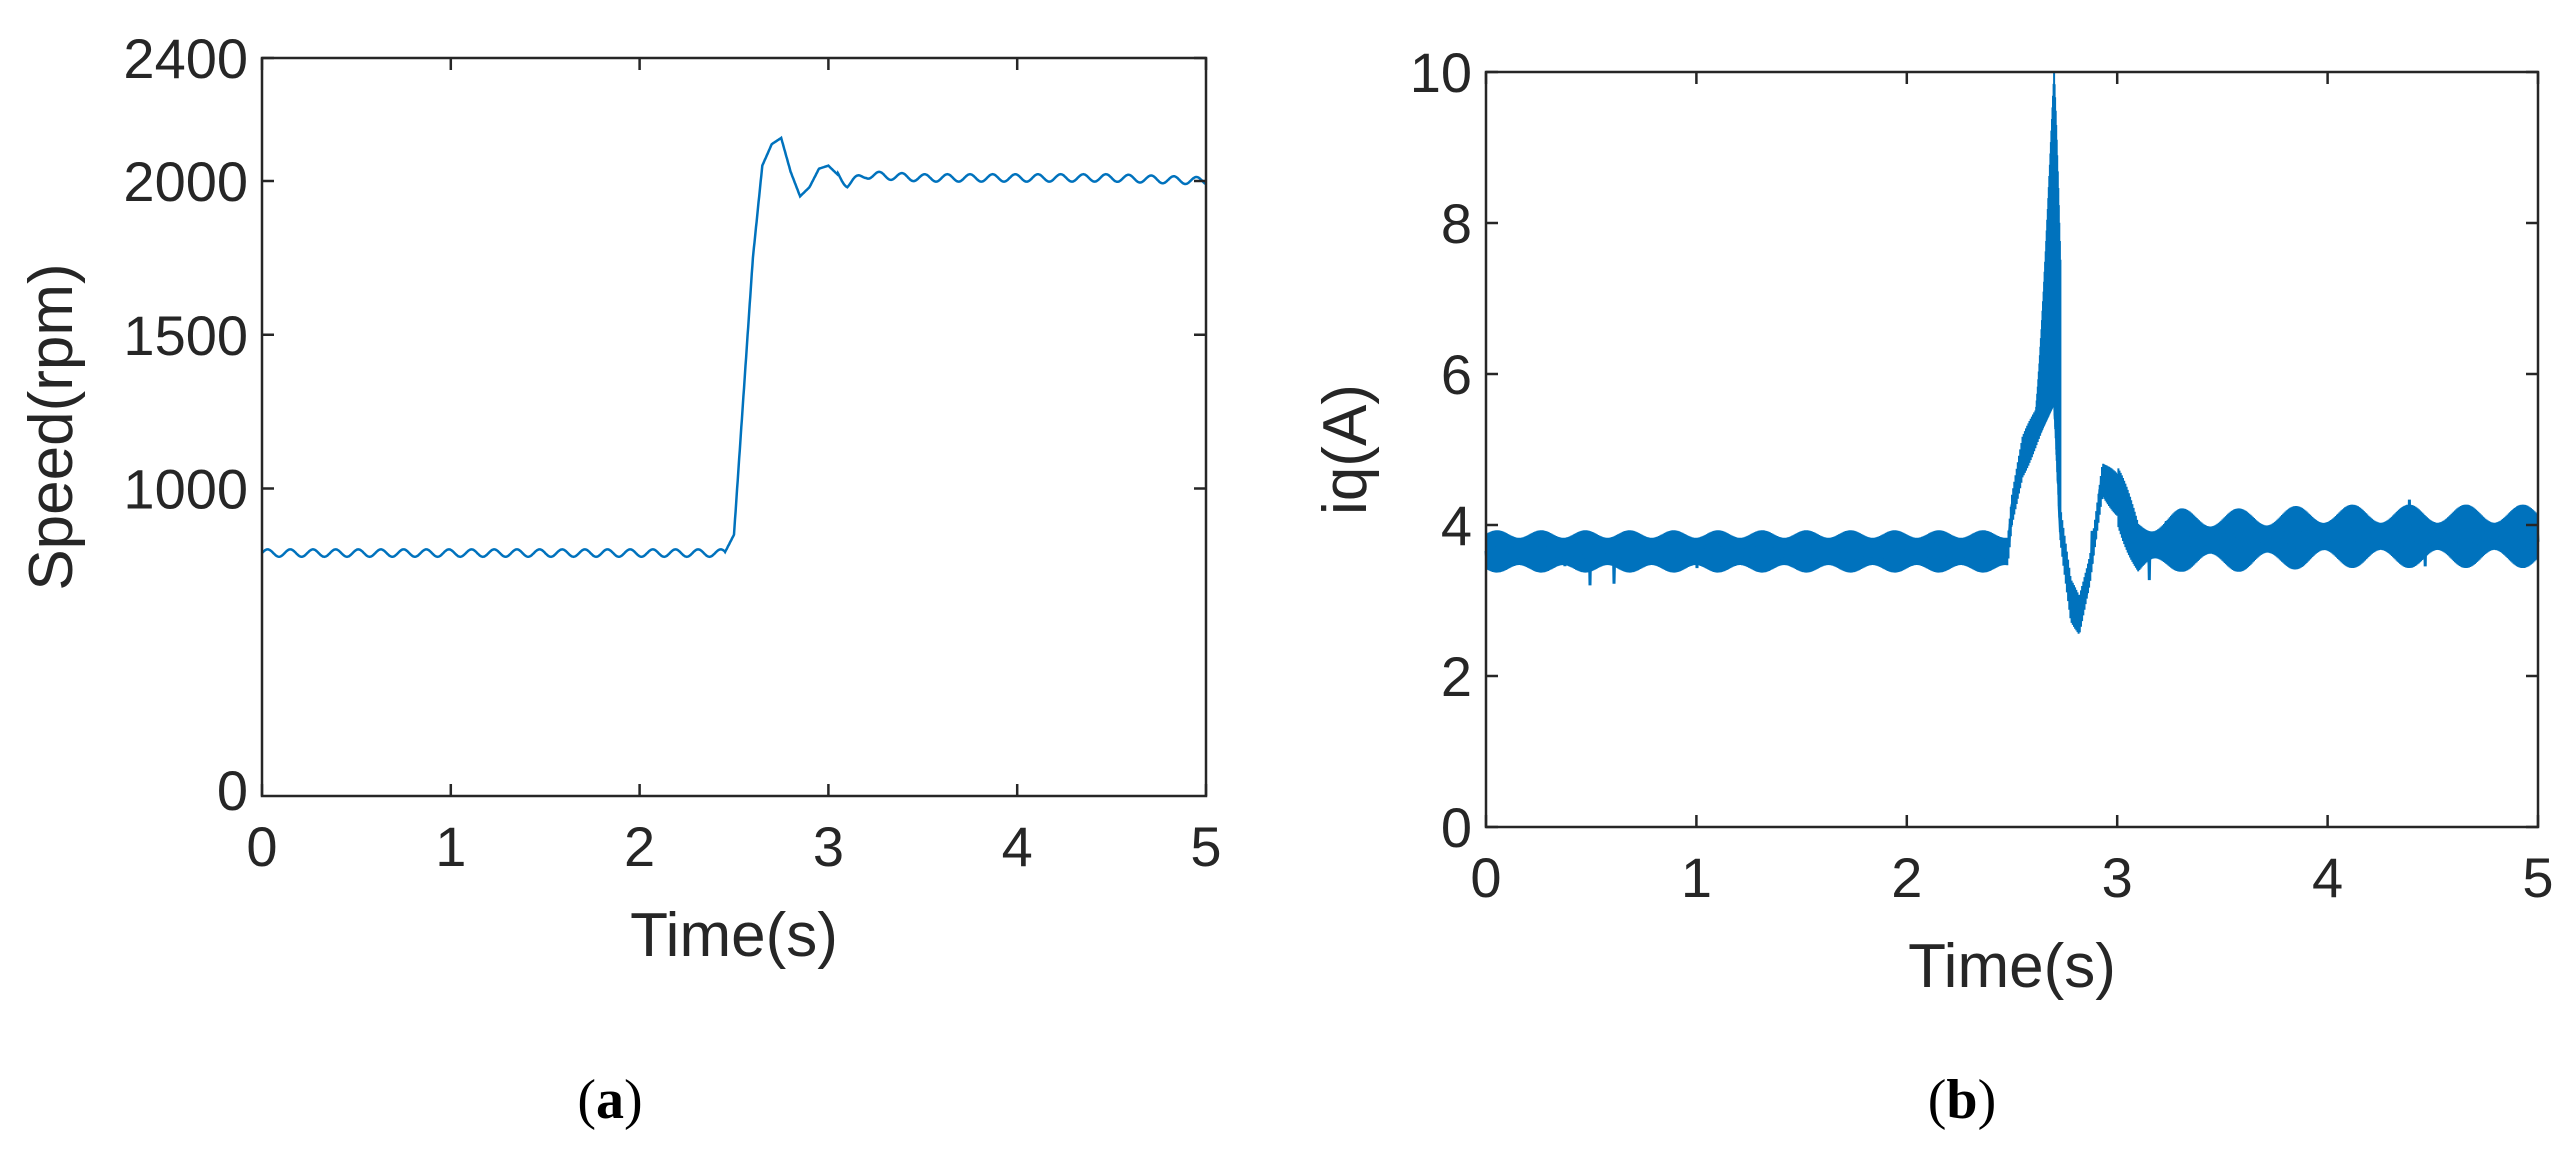 The image size is (2572, 1157). Describe the element at coordinates (185, 181) in the screenshot. I see `y-tick-label: 2000` at that location.